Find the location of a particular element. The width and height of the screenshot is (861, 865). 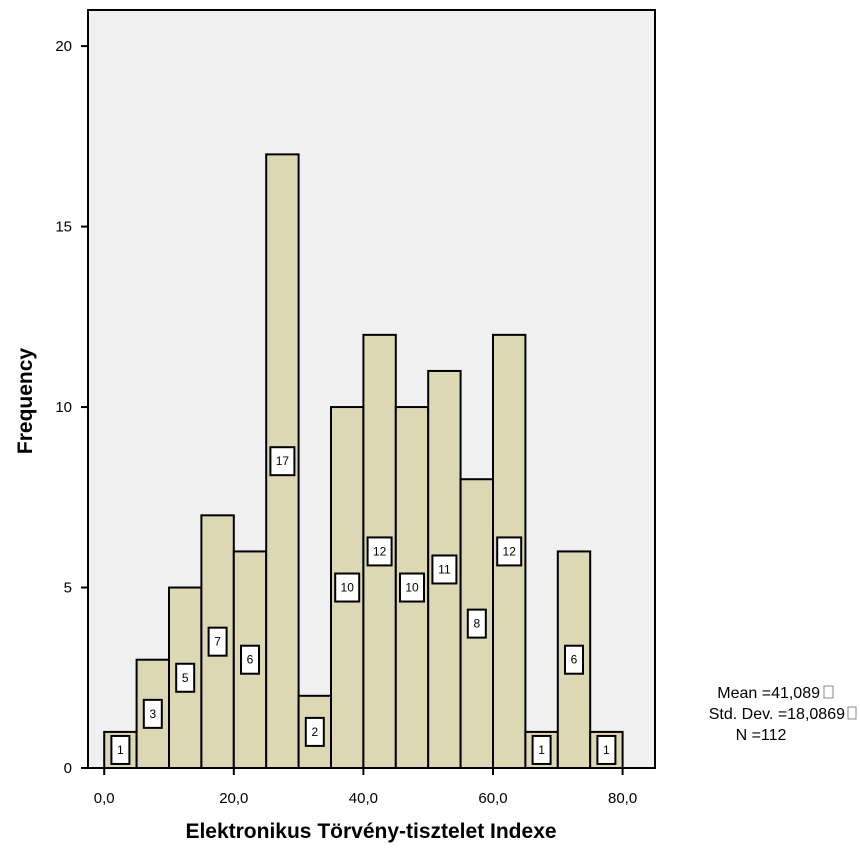

y-tick-label: 20 is located at coordinates (63, 46).